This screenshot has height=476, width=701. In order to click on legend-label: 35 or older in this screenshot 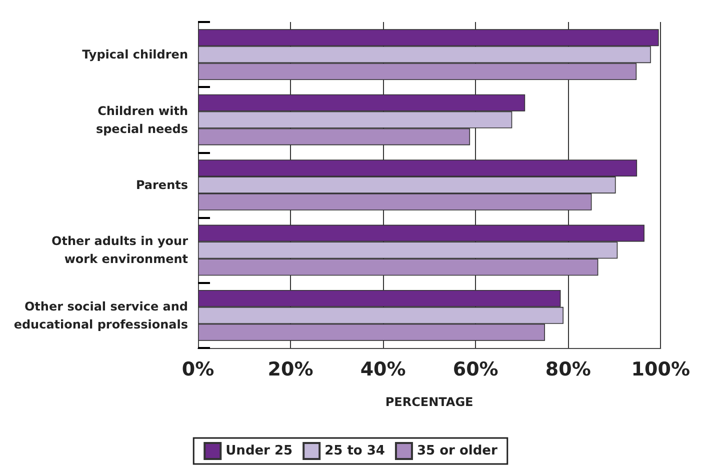, I will do `click(457, 451)`.